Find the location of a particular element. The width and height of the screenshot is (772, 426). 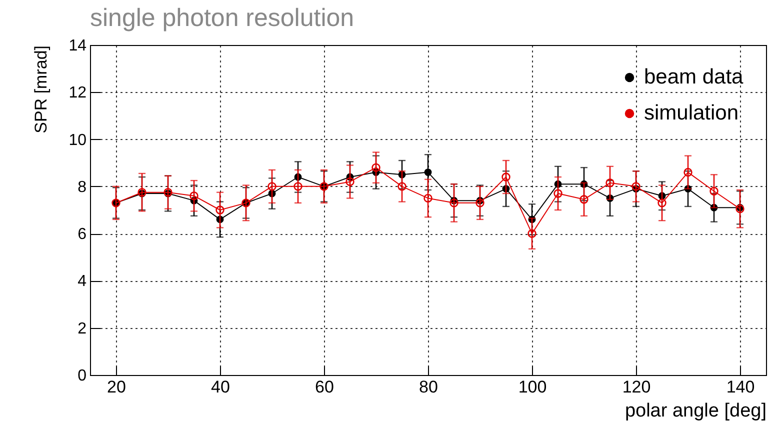

x-tick-label: 60 is located at coordinates (324, 387).